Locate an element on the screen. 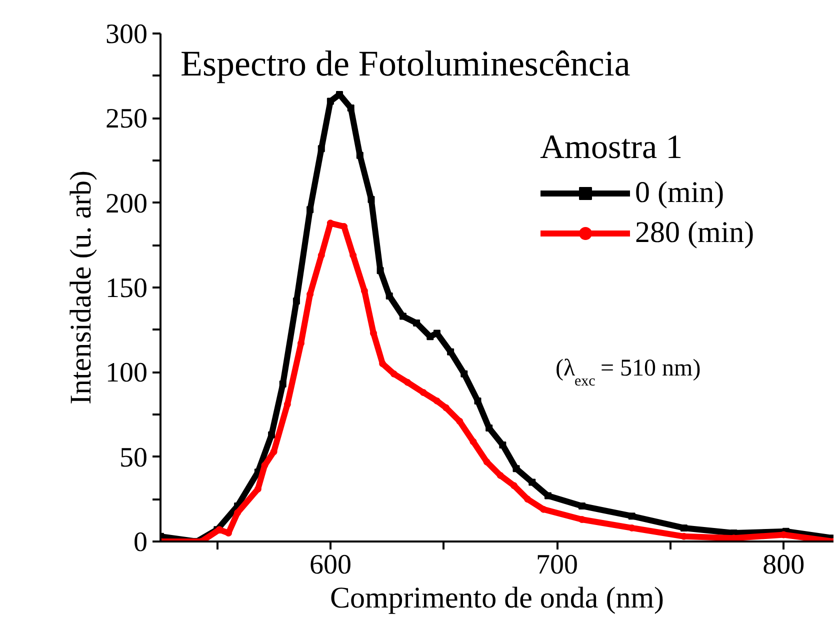 Image resolution: width=835 pixels, height=641 pixels. y-tick-label: 0 is located at coordinates (141, 542).